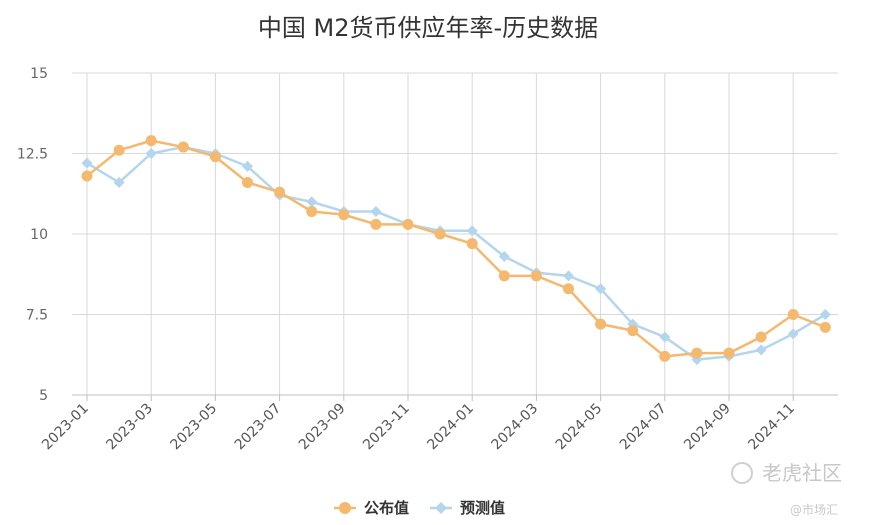 This screenshot has height=525, width=871. What do you see at coordinates (39, 74) in the screenshot?
I see `y-tick-label: 15` at bounding box center [39, 74].